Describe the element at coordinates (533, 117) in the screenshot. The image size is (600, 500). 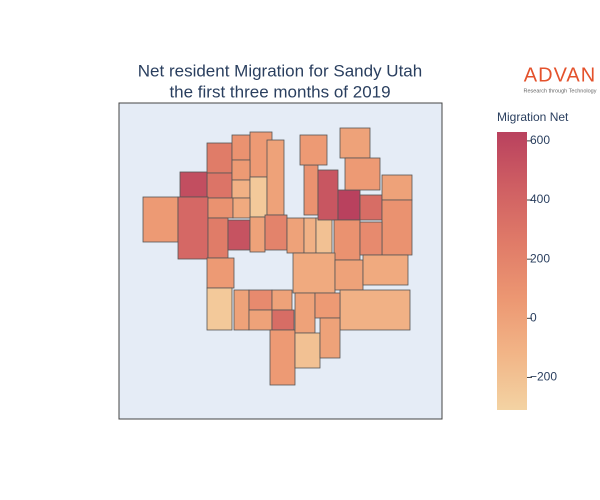
I see `colorbar-title: Migration Net` at that location.